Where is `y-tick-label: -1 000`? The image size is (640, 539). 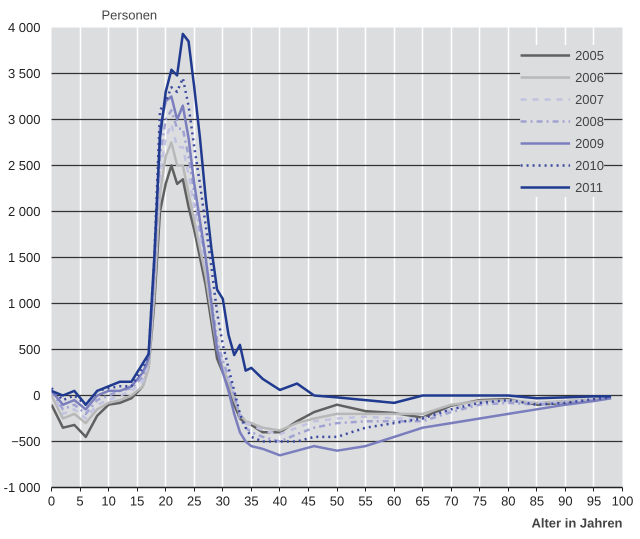 y-tick-label: -1 000 is located at coordinates (22, 487).